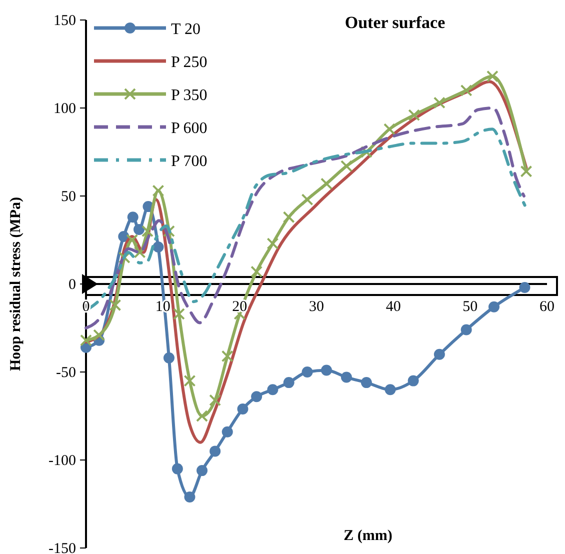 This screenshot has height=554, width=565. What do you see at coordinates (66, 373) in the screenshot?
I see `y-tick-label: -50` at bounding box center [66, 373].